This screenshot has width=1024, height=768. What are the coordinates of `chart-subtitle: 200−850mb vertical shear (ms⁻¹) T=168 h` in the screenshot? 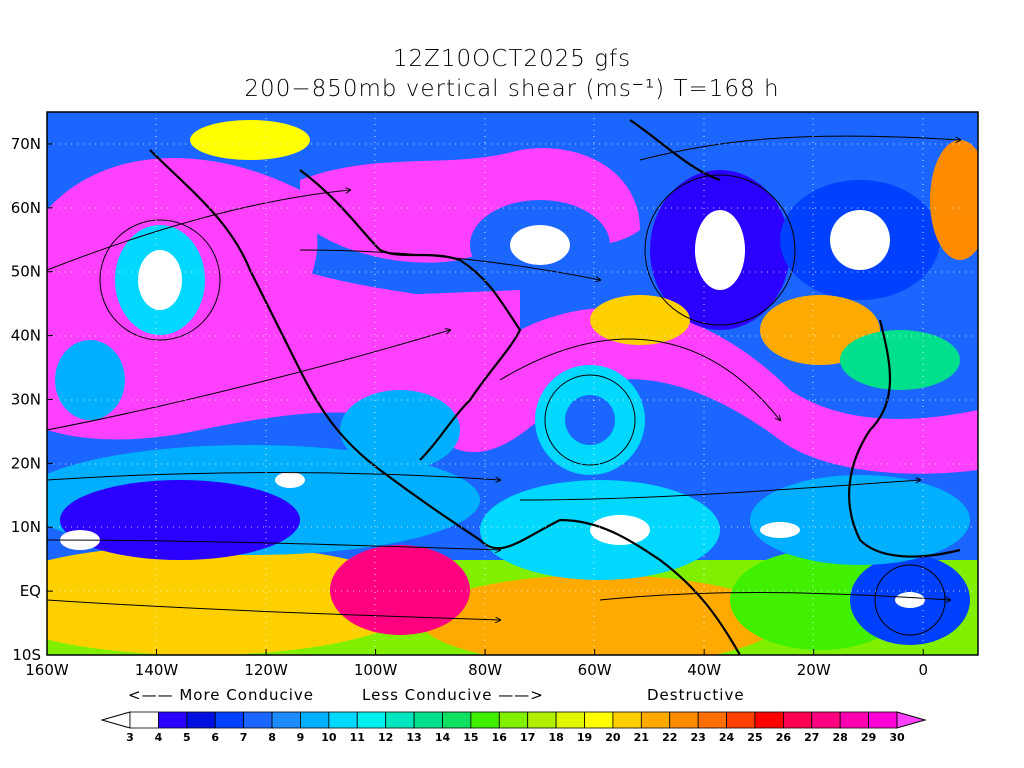 It's located at (512, 89).